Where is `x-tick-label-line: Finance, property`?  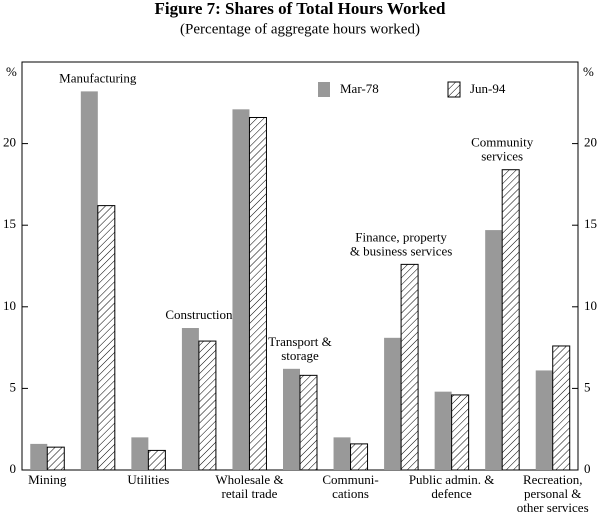 x-tick-label-line: Finance, property is located at coordinates (401, 236).